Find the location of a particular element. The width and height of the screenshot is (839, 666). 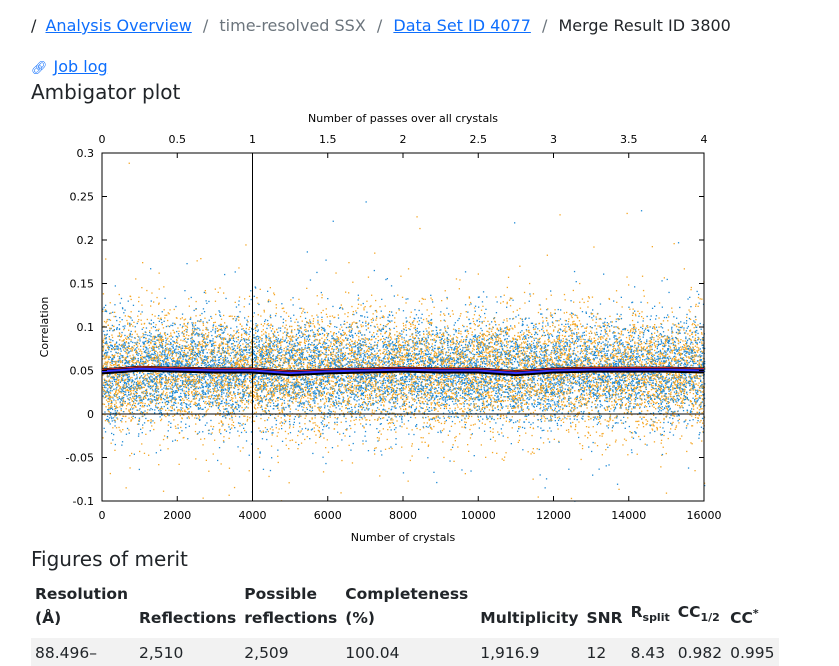

breadcrumb-analysis-overview: Analysis Overview is located at coordinates (118, 25).